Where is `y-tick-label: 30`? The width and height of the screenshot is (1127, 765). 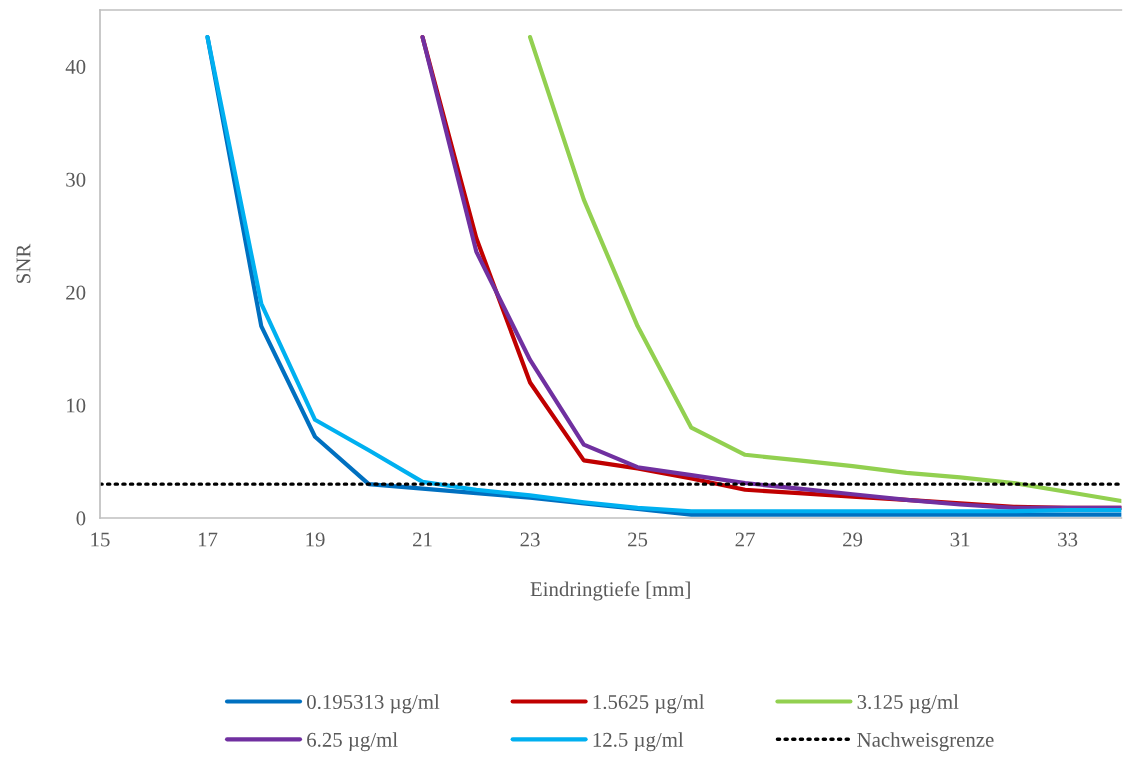 y-tick-label: 30 is located at coordinates (76, 179).